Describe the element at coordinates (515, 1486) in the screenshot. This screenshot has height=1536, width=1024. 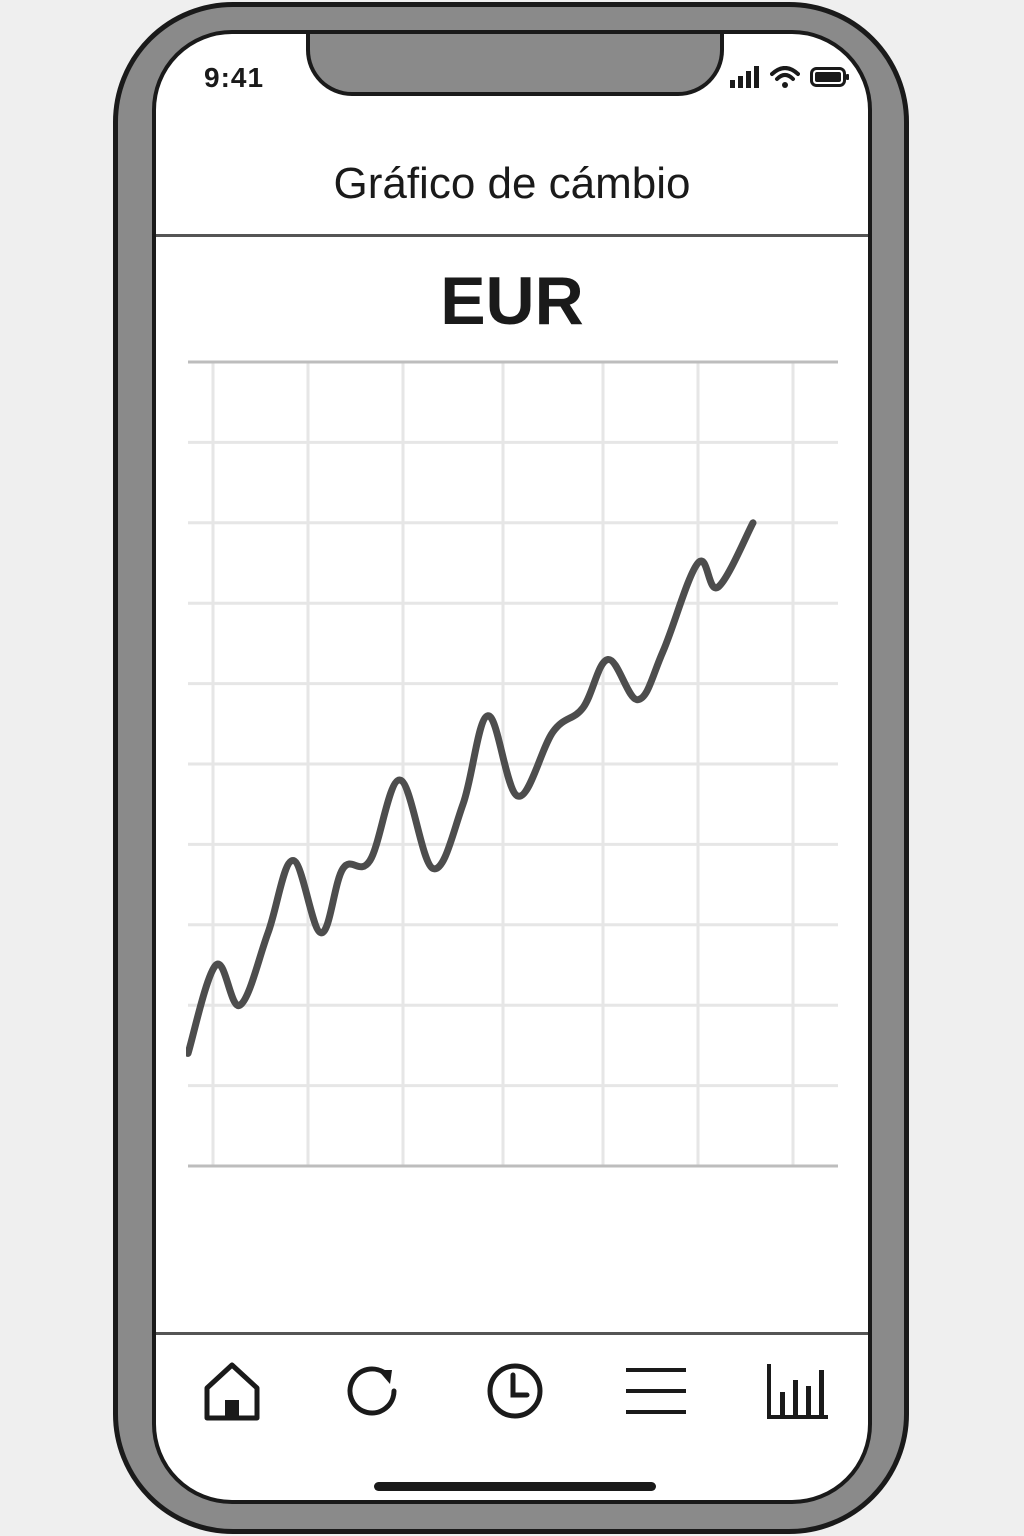
I see `home-indicator` at that location.